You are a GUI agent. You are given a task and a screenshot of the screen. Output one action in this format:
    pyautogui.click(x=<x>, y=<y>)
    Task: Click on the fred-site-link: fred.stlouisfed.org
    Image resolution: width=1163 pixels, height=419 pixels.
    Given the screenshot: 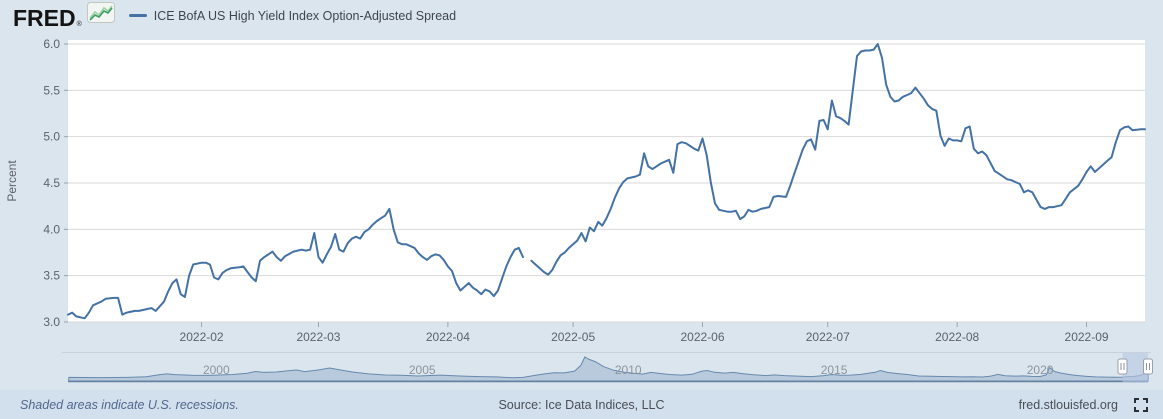 What is the action you would take?
    pyautogui.click(x=1068, y=404)
    